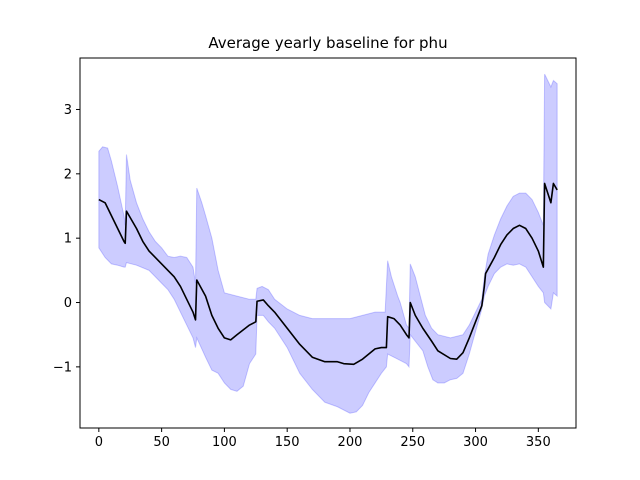 The width and height of the screenshot is (640, 480). What do you see at coordinates (62, 367) in the screenshot?
I see `y-tick-label: −1` at bounding box center [62, 367].